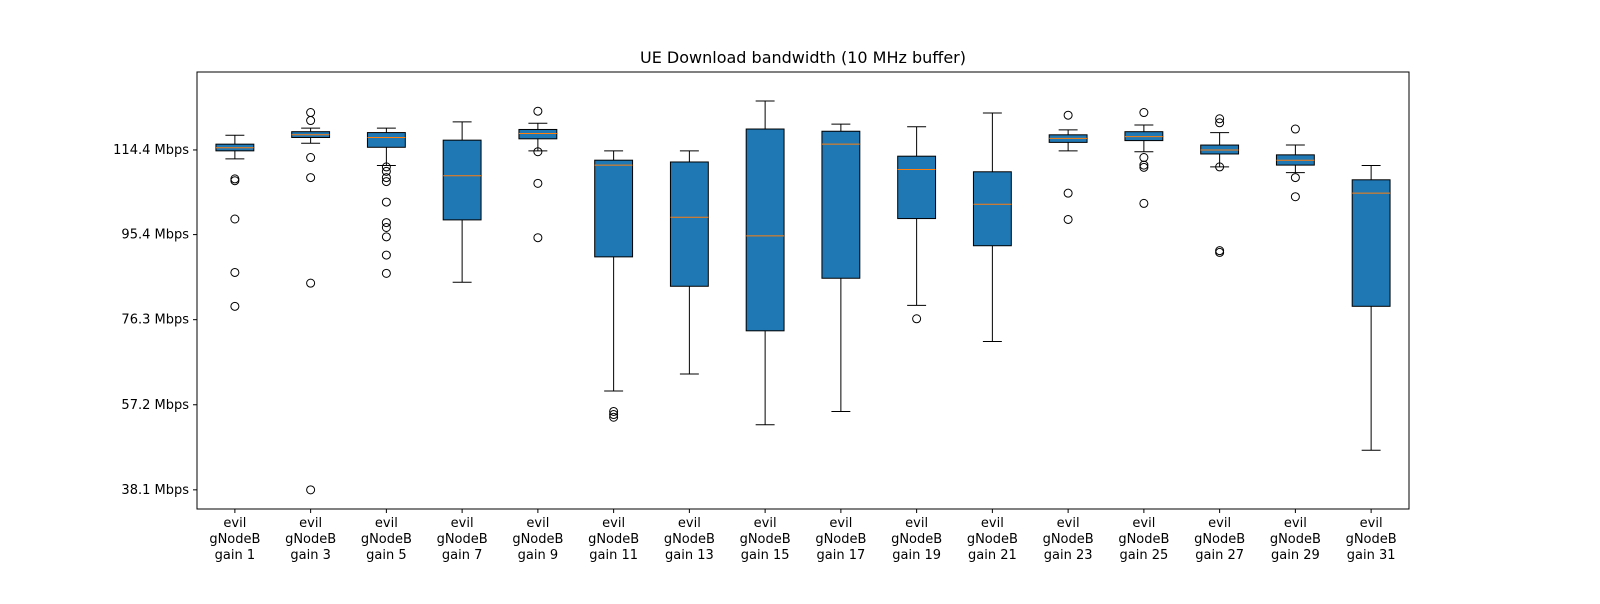  I want to click on x-tick-label: evil gNodeB gain 25, so click(1143, 539).